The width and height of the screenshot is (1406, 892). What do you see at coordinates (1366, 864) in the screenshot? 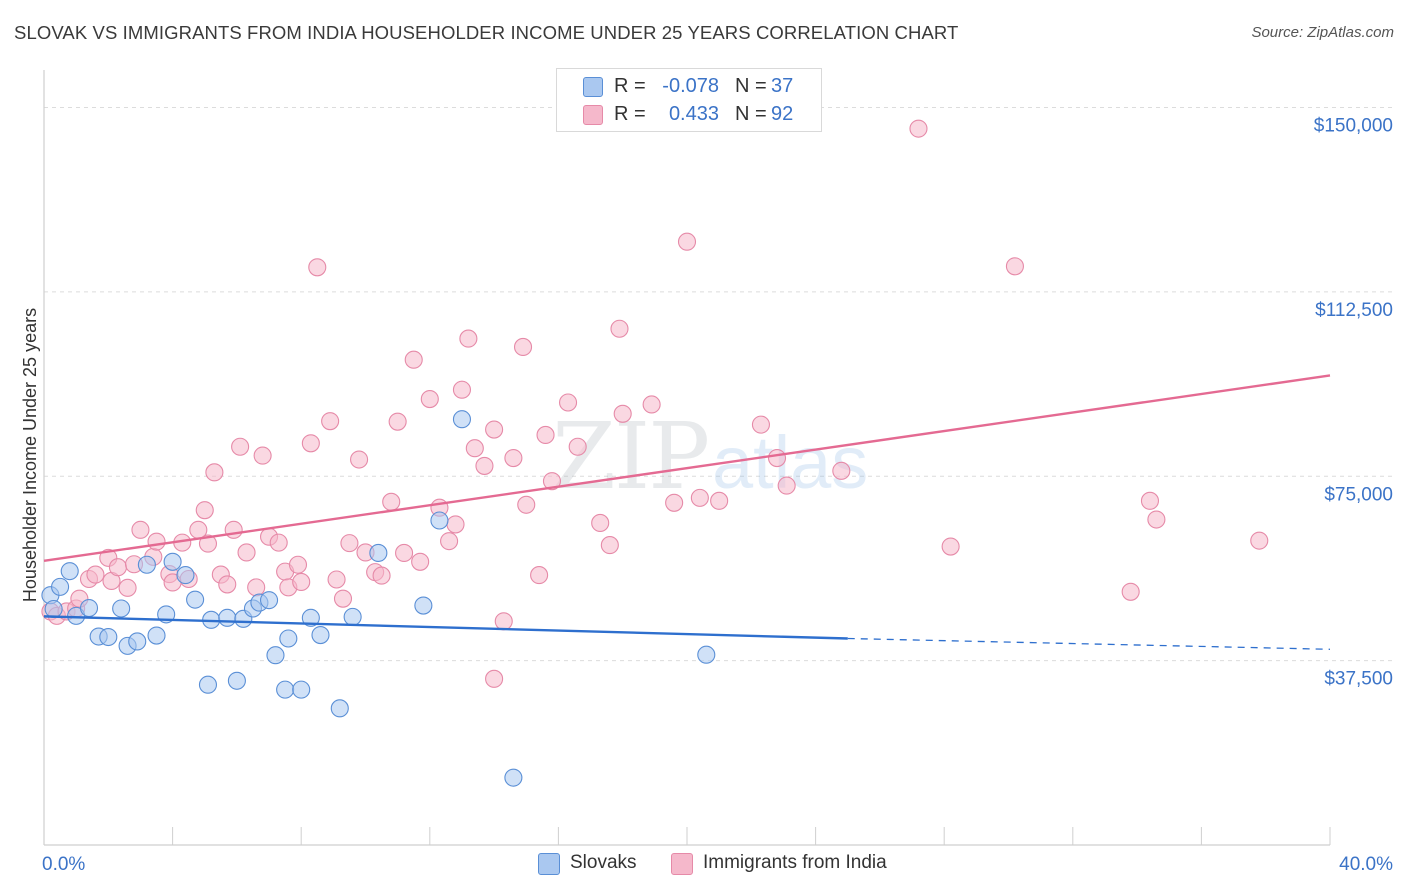
I see `x-tick-label: 40.0%` at bounding box center [1366, 864].